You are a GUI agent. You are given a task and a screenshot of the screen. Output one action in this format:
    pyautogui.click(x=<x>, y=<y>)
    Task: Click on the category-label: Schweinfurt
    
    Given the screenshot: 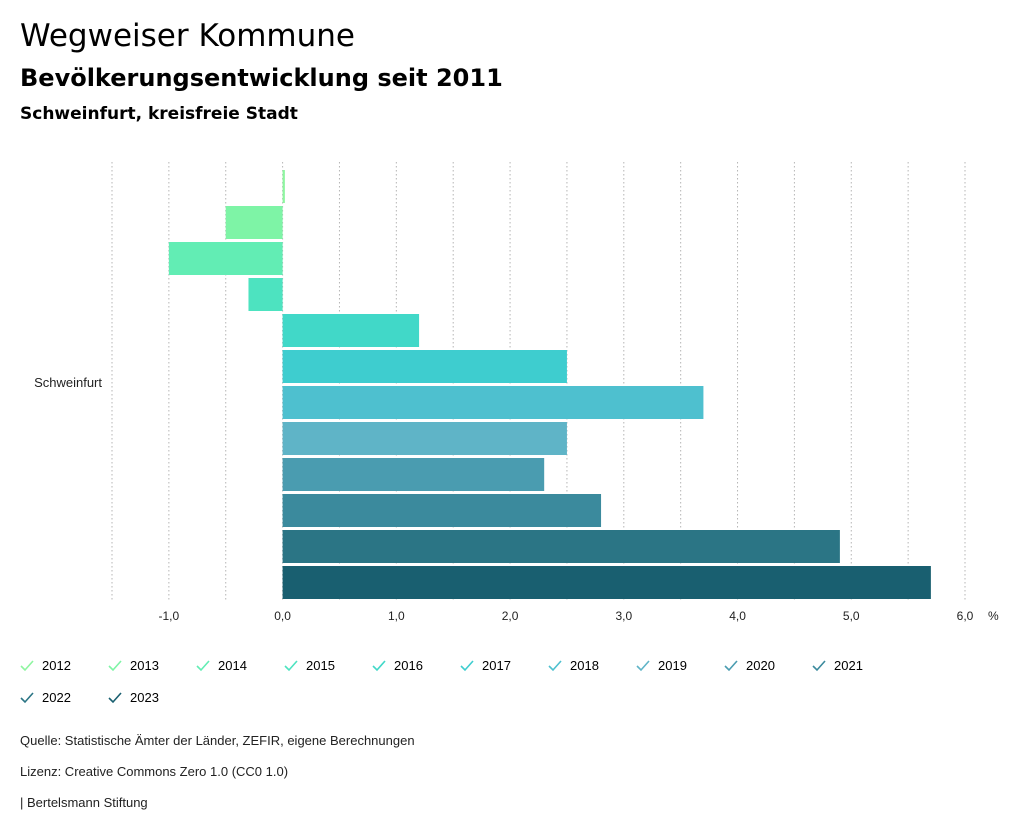 What is the action you would take?
    pyautogui.click(x=68, y=382)
    